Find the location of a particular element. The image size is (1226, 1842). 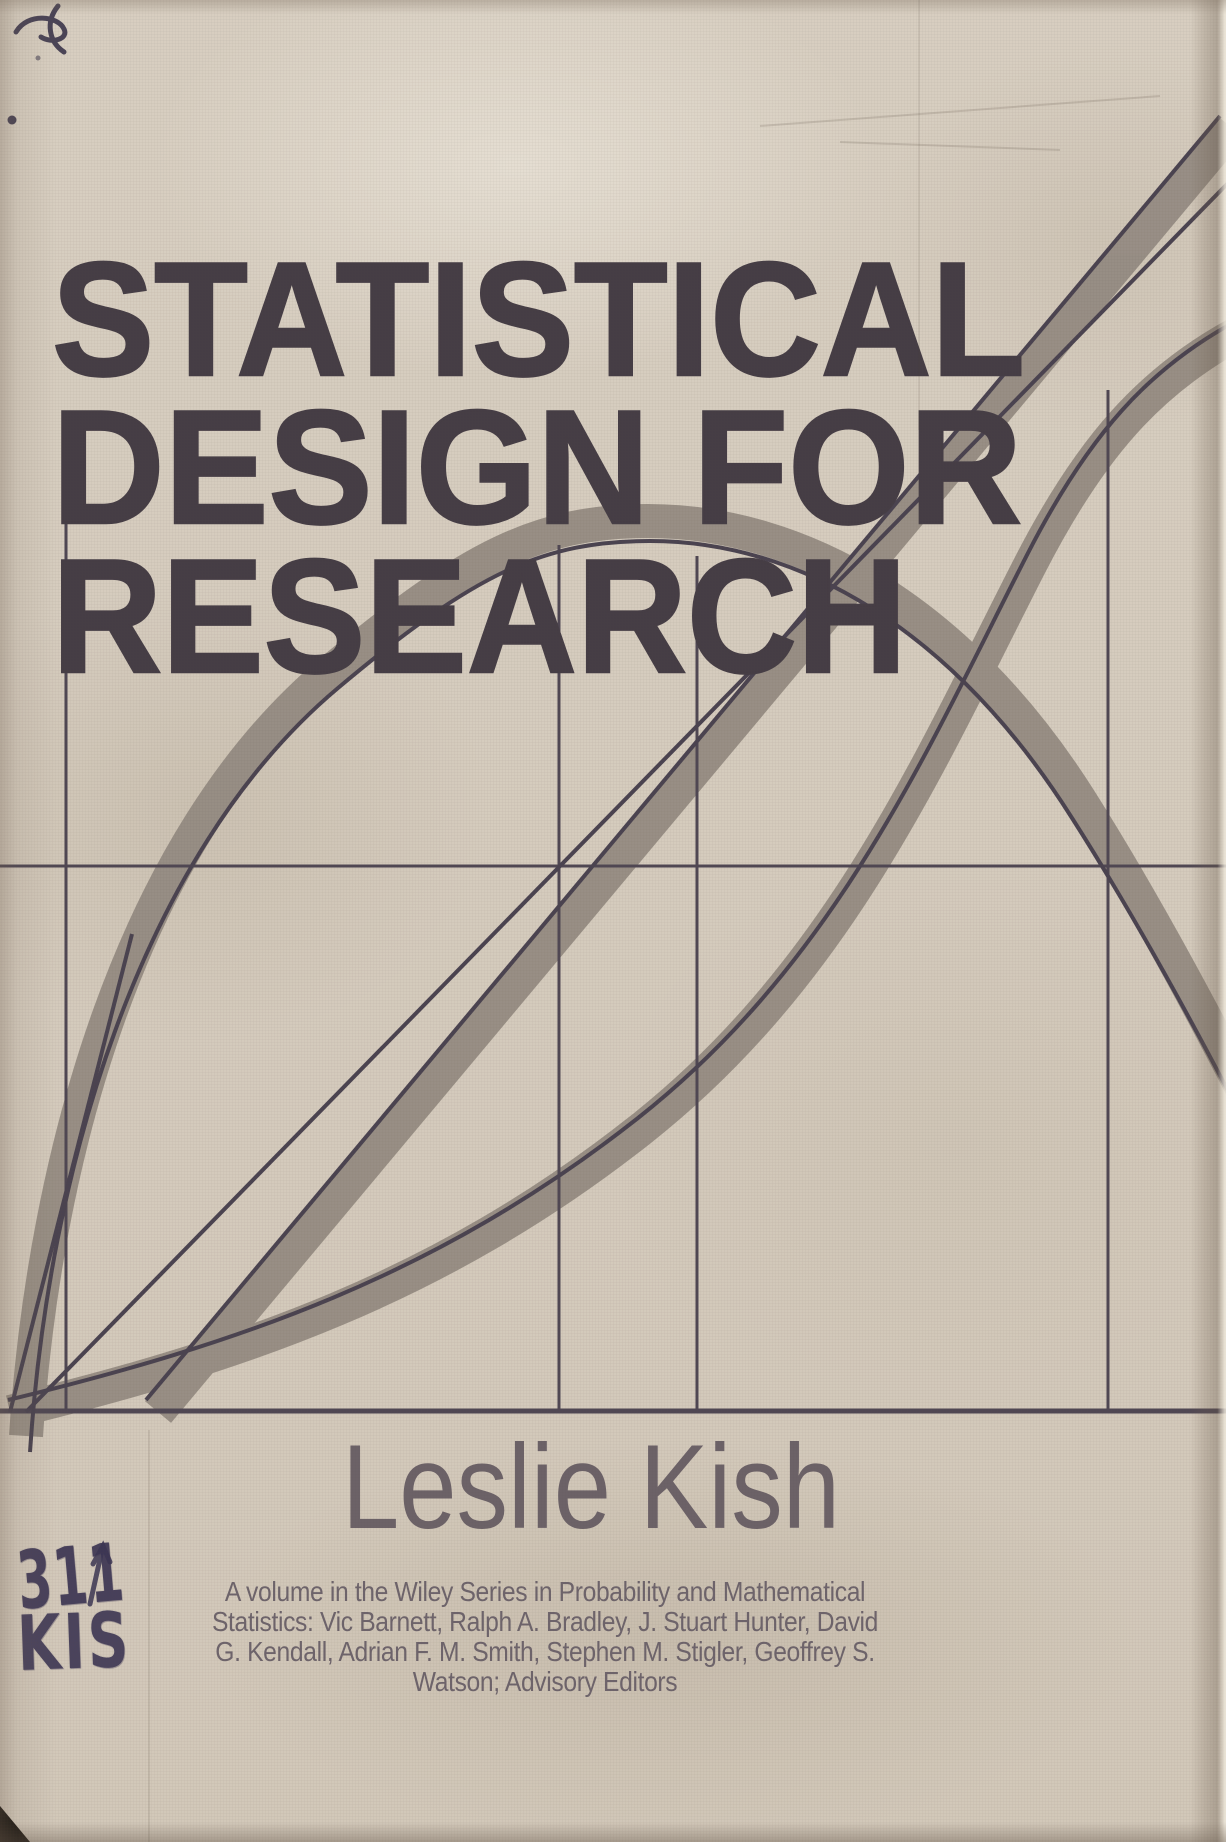

call-number-letters: KIS is located at coordinates (74, 1641).